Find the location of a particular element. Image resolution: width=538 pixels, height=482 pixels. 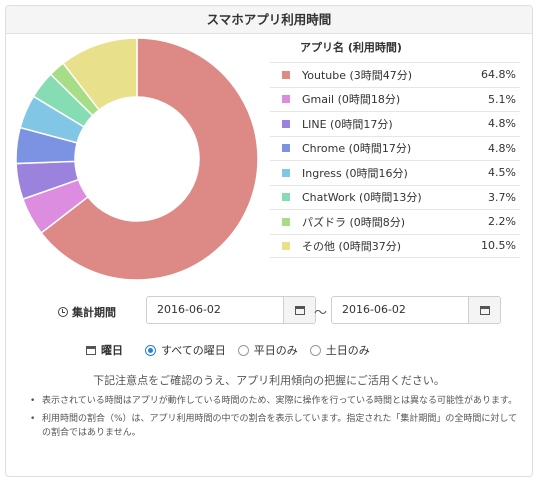

period-label-group: 集計期間 is located at coordinates (87, 312).